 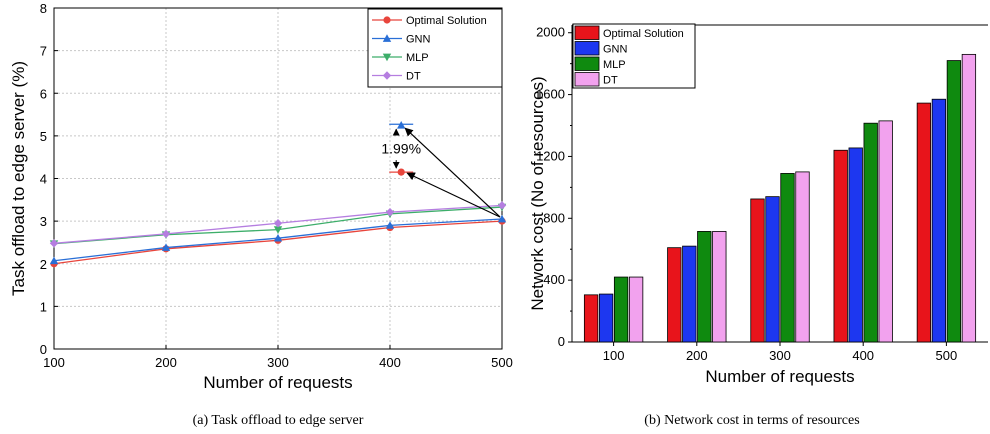 I want to click on y-tick-label: 5, so click(x=43, y=136).